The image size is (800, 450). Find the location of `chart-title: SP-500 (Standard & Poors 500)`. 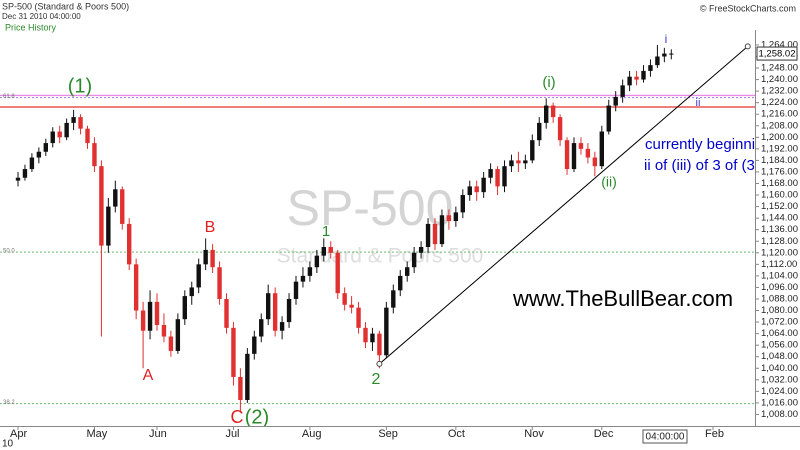

chart-title: SP-500 (Standard & Poors 500) is located at coordinates (65, 6).